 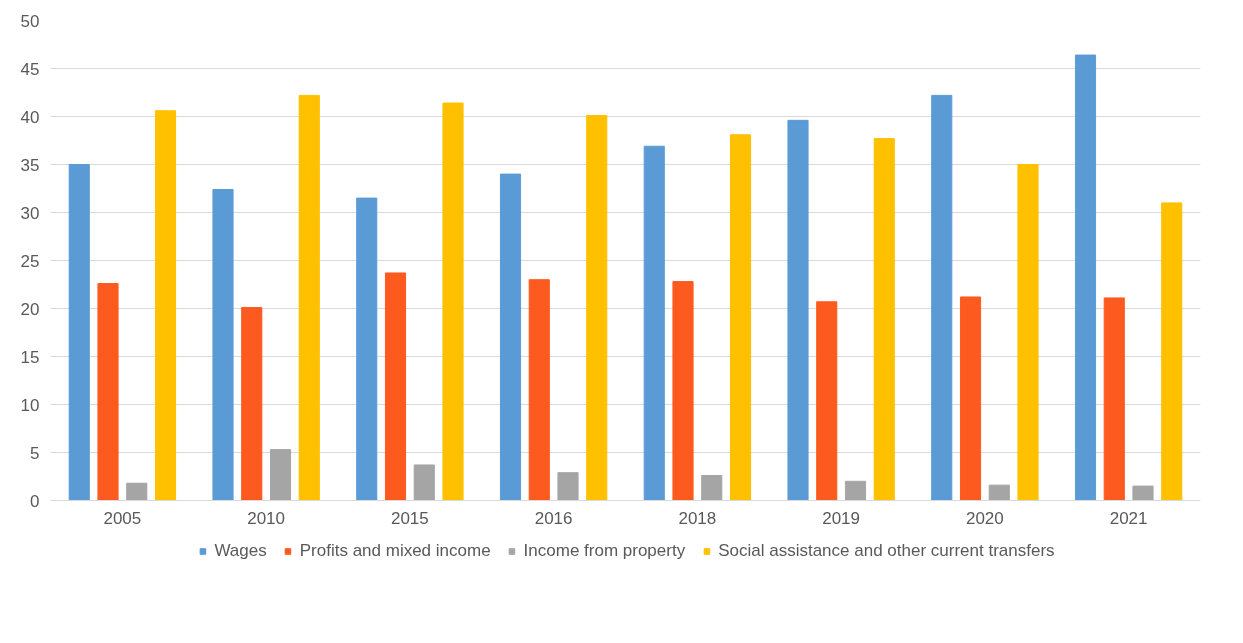 I want to click on x-tick-label: 2015, so click(x=409, y=518).